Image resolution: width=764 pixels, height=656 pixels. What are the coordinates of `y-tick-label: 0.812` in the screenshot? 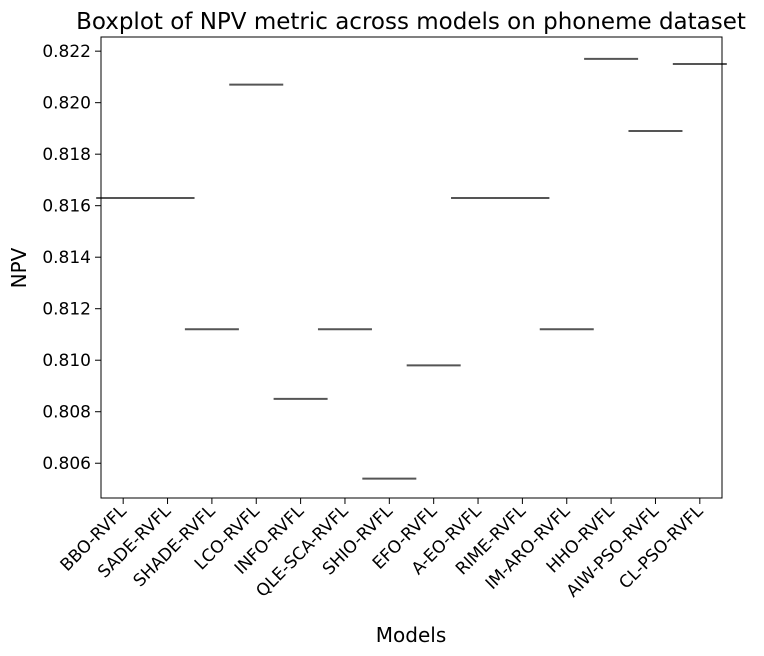 It's located at (66, 310).